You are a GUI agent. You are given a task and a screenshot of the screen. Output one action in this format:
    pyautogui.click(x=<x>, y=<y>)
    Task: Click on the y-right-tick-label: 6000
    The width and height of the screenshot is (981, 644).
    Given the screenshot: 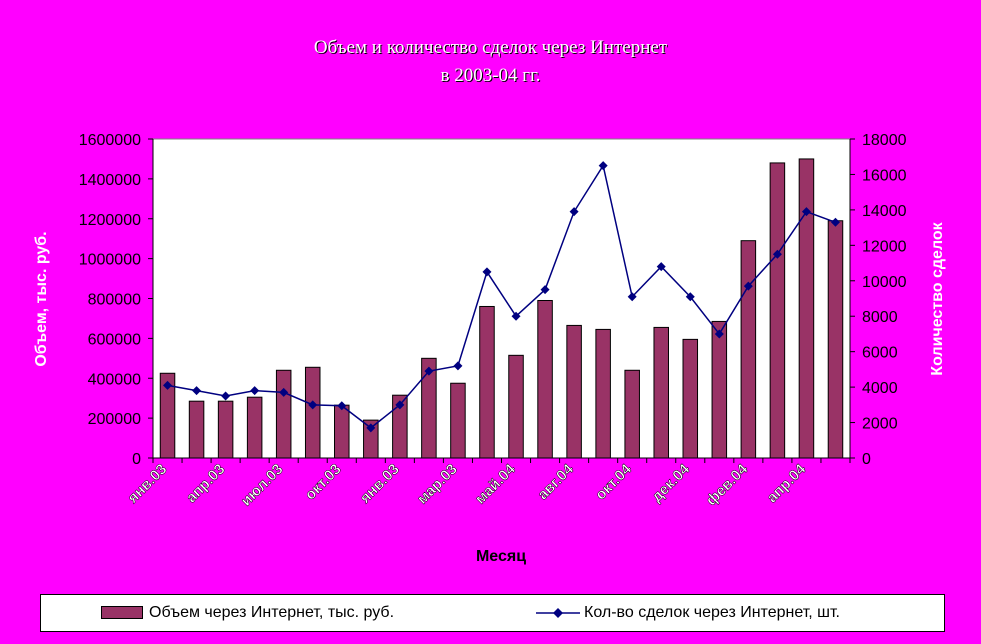 What is the action you would take?
    pyautogui.click(x=880, y=353)
    